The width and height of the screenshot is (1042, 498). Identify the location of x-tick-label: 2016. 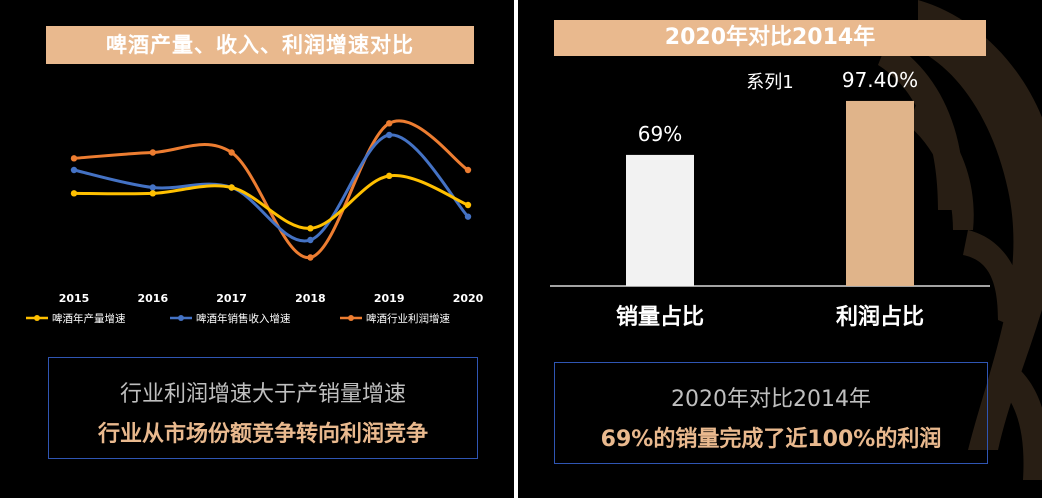
(152, 298).